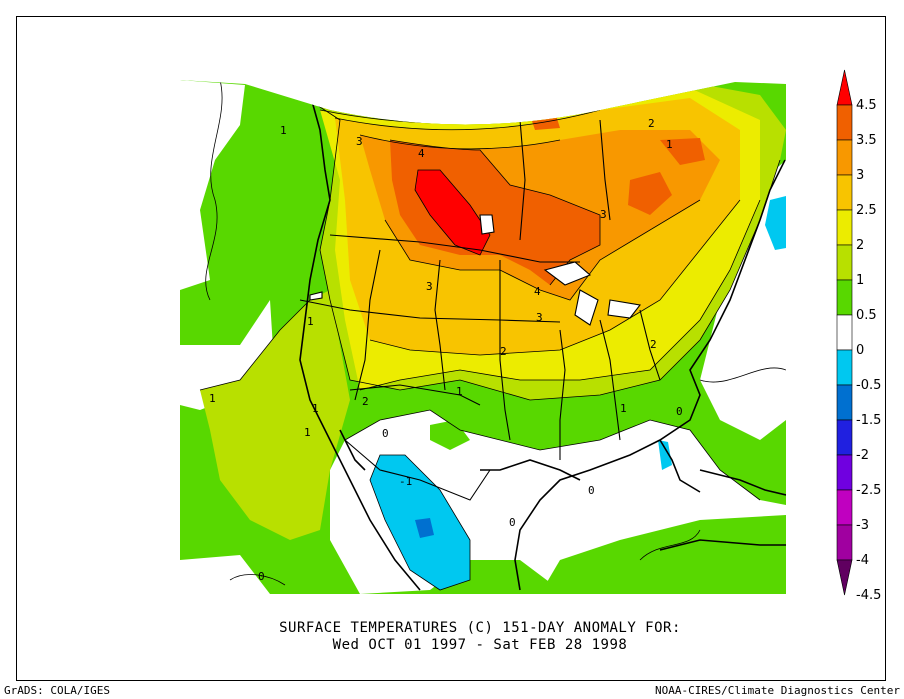 Image resolution: width=904 pixels, height=699 pixels. What do you see at coordinates (868, 490) in the screenshot?
I see `colorbar-label: -2.5` at bounding box center [868, 490].